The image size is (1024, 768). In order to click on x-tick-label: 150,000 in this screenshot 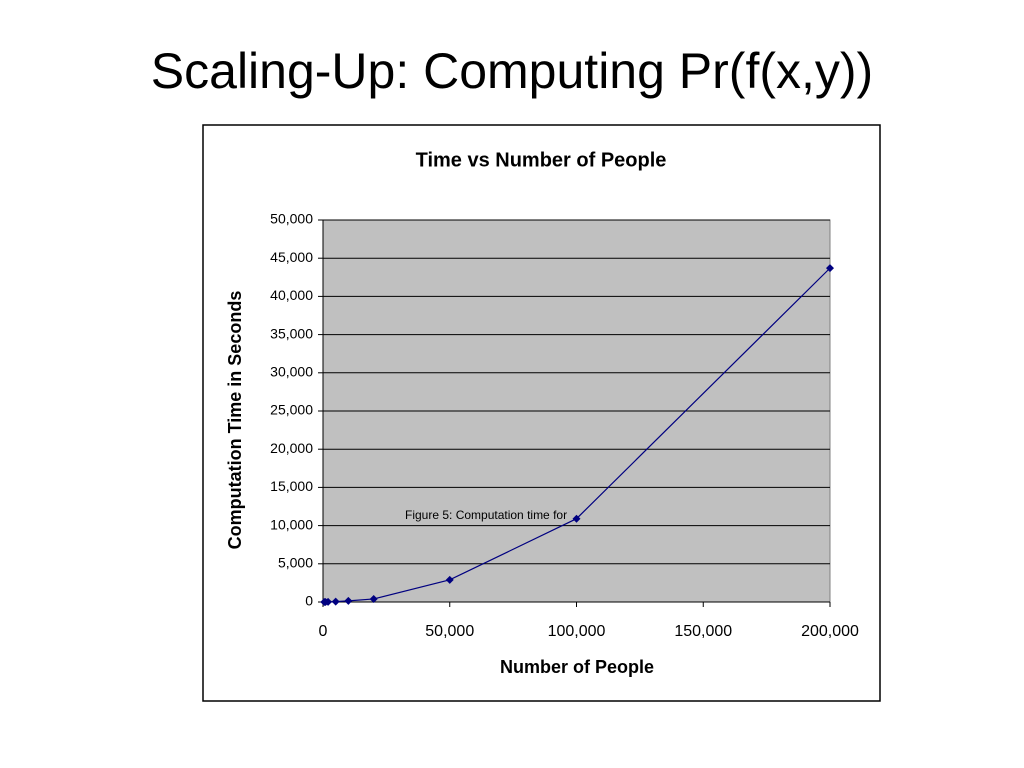, I will do `click(703, 631)`.